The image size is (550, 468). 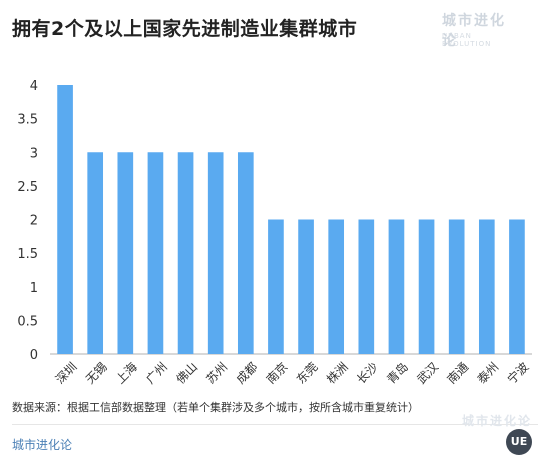 What do you see at coordinates (247, 373) in the screenshot?
I see `x-tick-label: 成都` at bounding box center [247, 373].